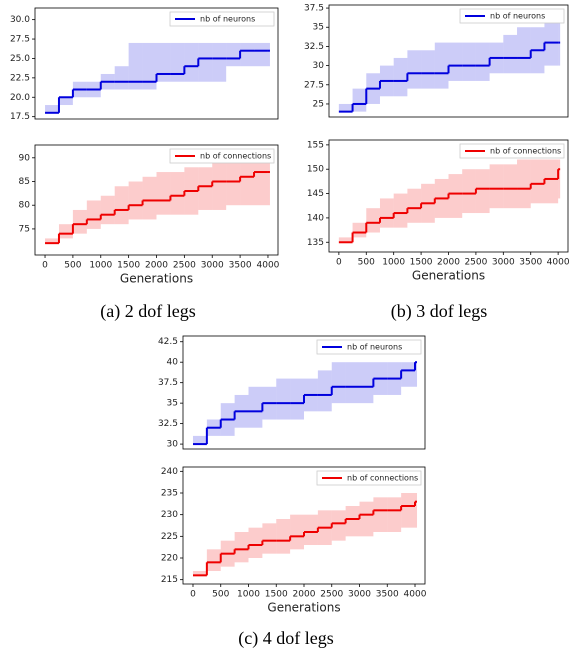 The height and width of the screenshot is (656, 571). What do you see at coordinates (25, 206) in the screenshot?
I see `y-tick-label: 80` at bounding box center [25, 206].